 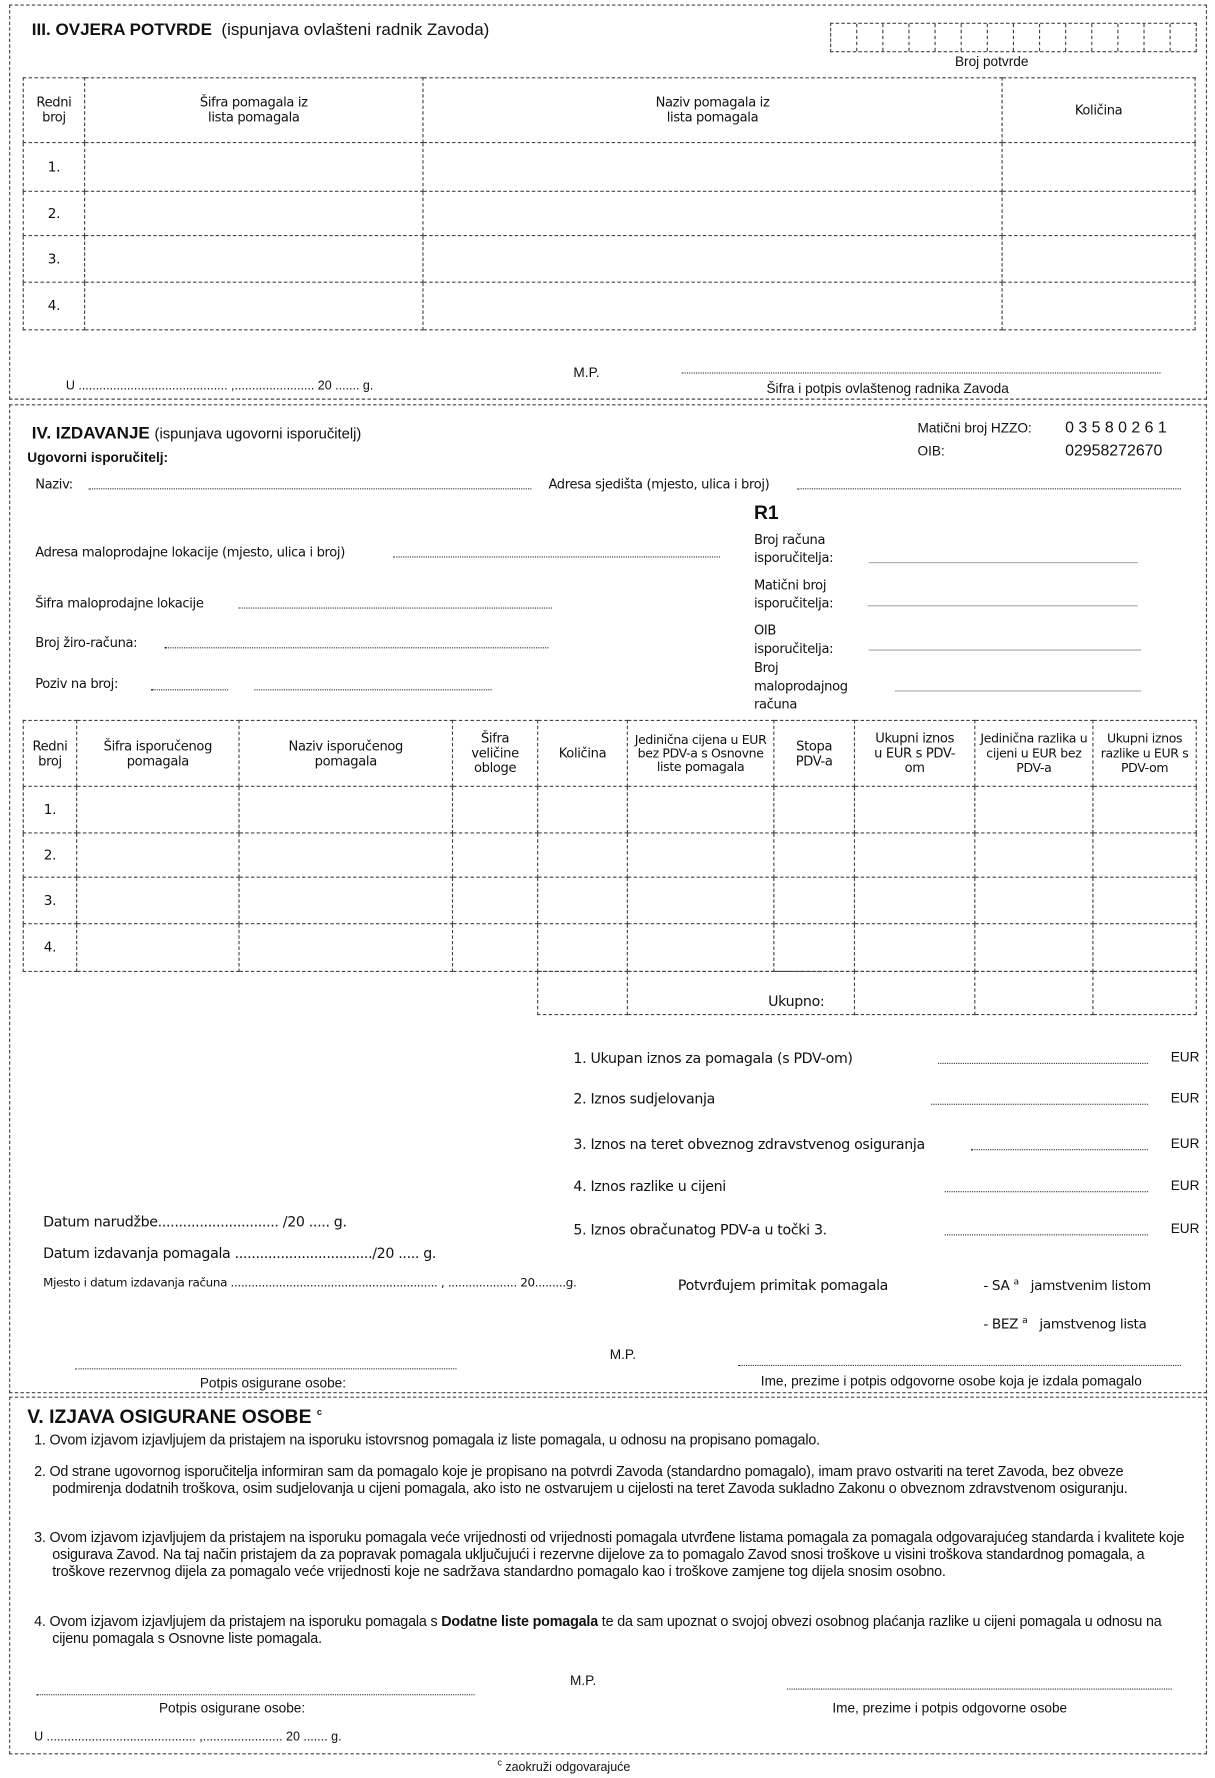 What do you see at coordinates (1005, 650) in the screenshot?
I see `oib-isporucitelja-field` at bounding box center [1005, 650].